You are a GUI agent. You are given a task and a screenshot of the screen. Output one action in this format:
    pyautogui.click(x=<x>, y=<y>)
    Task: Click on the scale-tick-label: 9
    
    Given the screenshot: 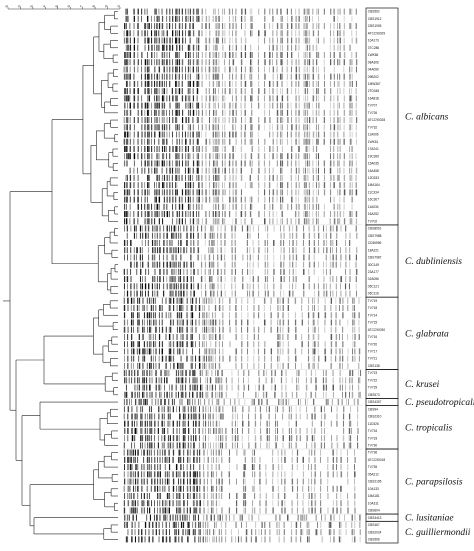 What is the action you would take?
    pyautogui.click(x=107, y=6)
    